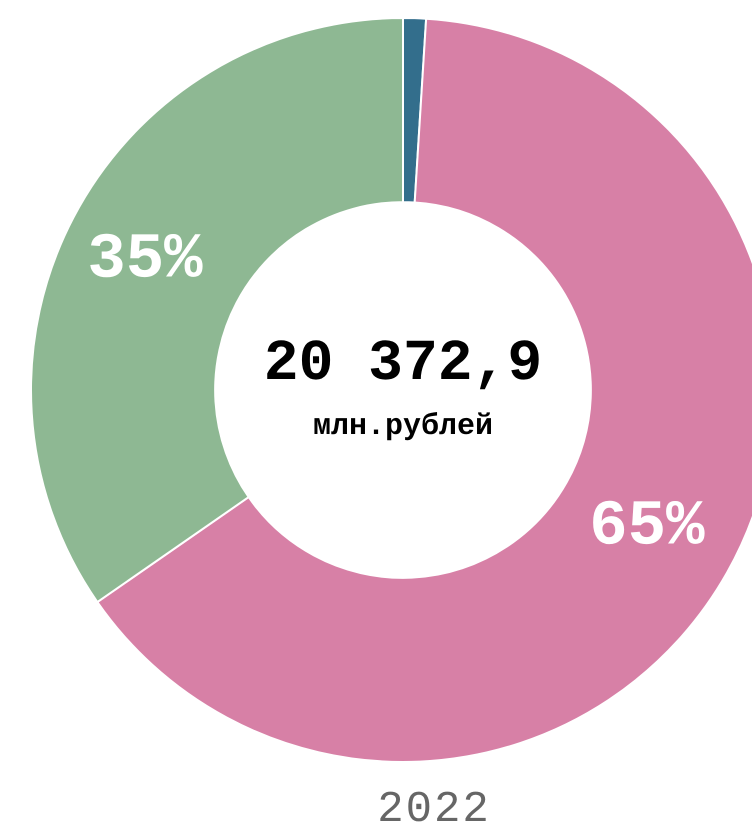 This screenshot has height=833, width=752. I want to click on text: 2022, so click(434, 809).